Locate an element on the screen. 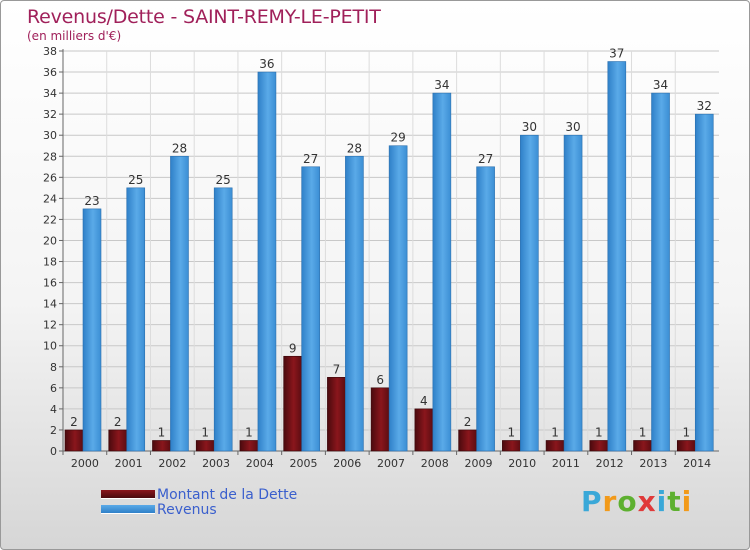 The width and height of the screenshot is (750, 550). data-label-revenus: 37 is located at coordinates (616, 54).